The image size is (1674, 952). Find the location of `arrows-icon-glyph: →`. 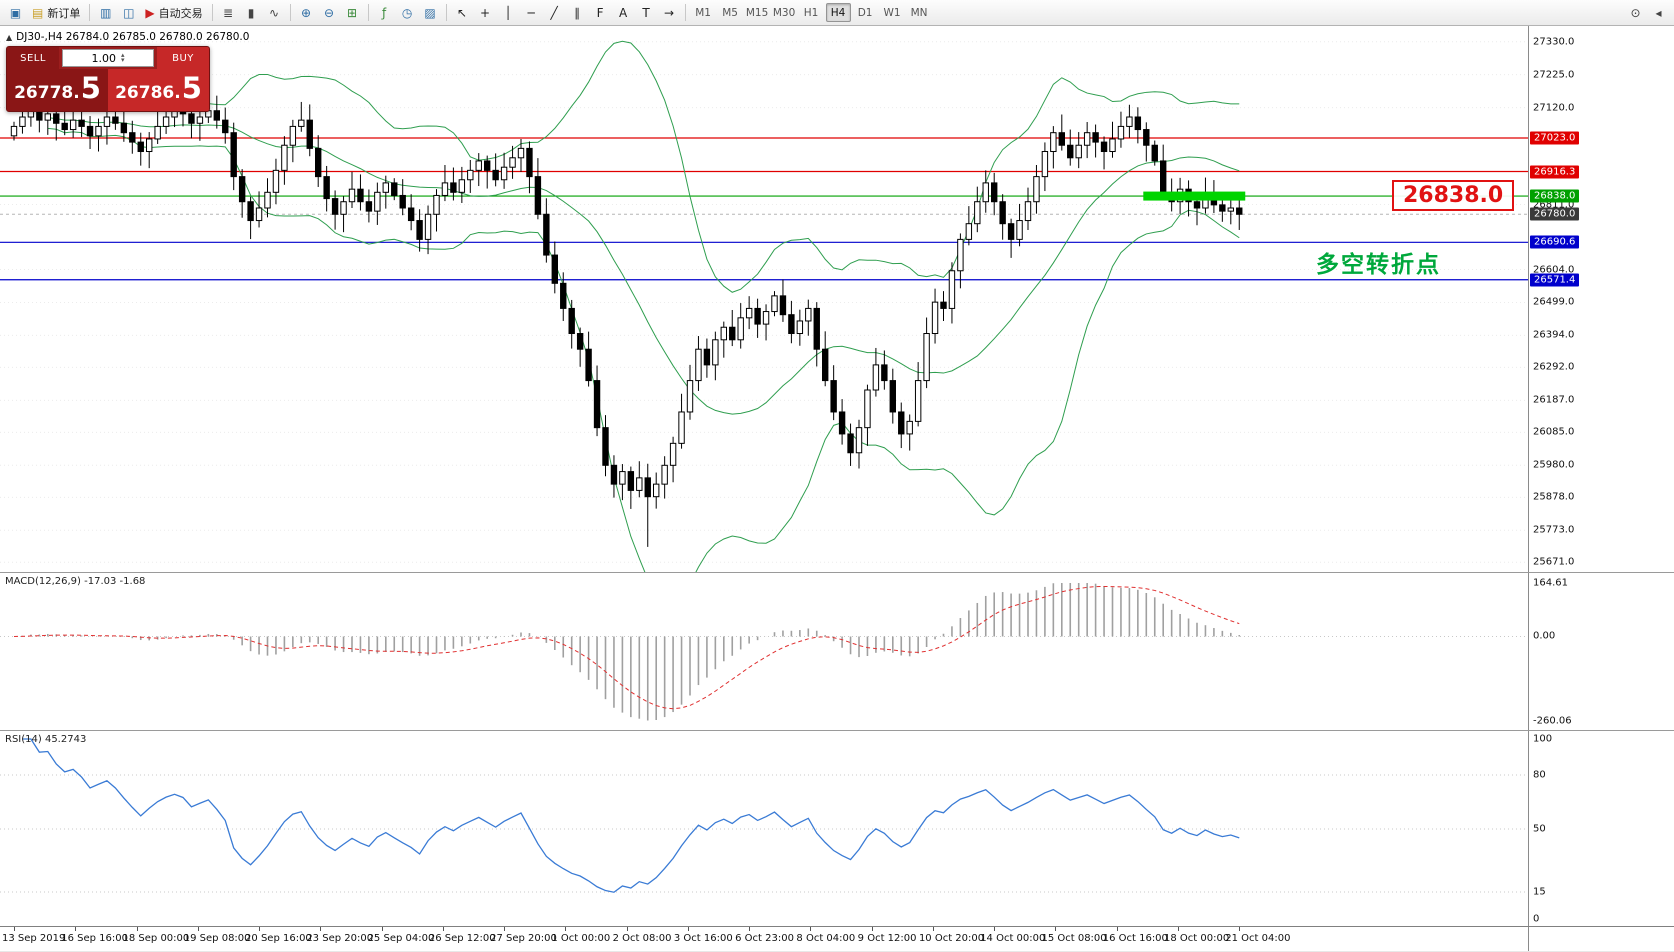

arrows-icon-glyph: → is located at coordinates (669, 12).